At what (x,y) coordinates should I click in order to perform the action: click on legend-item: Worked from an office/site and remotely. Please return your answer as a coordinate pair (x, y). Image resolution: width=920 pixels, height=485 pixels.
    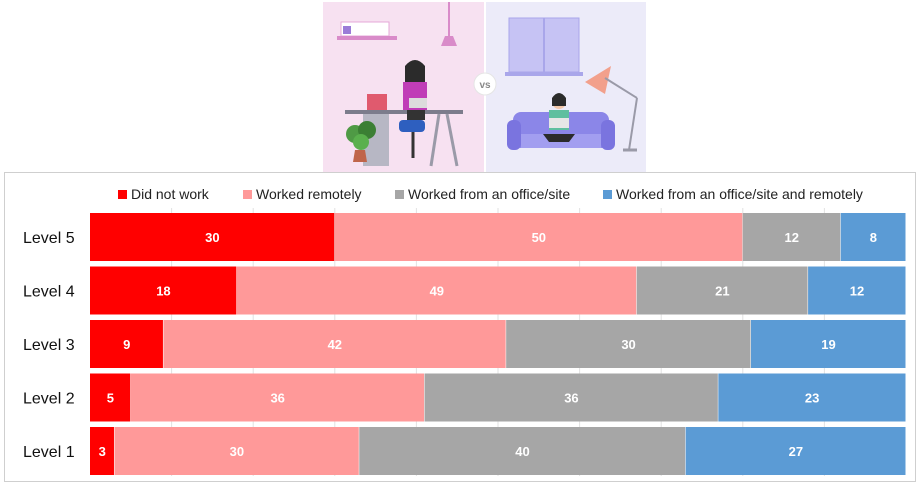
    Looking at the image, I should click on (733, 194).